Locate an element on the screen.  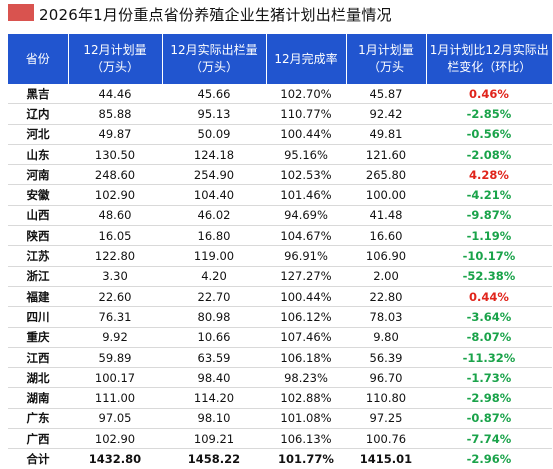
cell-dec-plan: 85.88 is located at coordinates (115, 114).